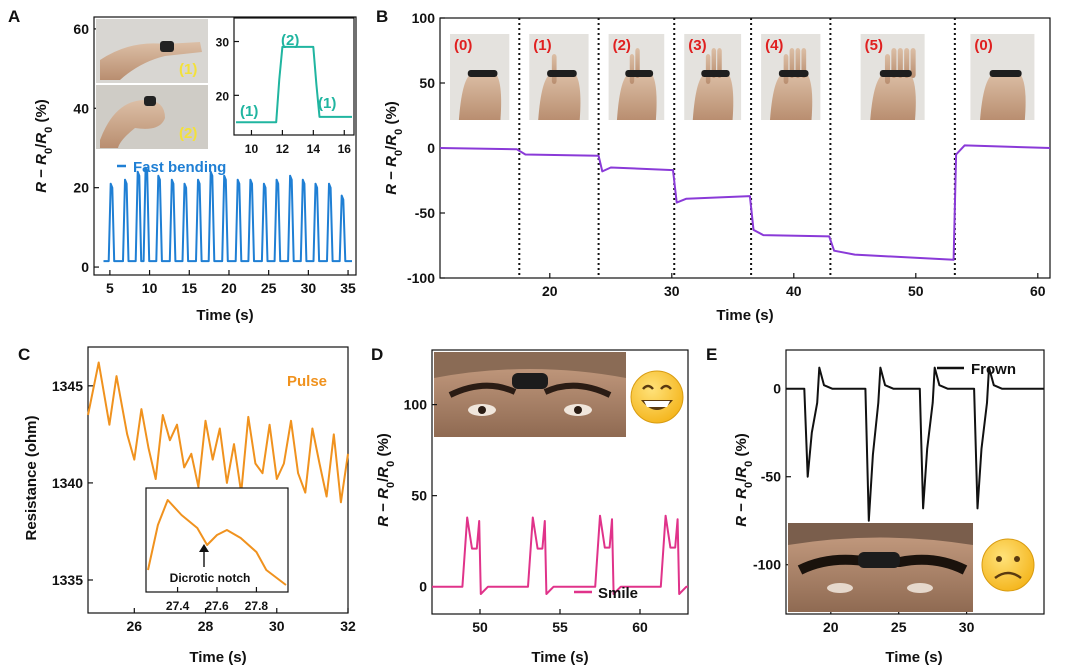 The width and height of the screenshot is (1080, 672). I want to click on a-inset-xtick-label-10: 10, so click(252, 149).